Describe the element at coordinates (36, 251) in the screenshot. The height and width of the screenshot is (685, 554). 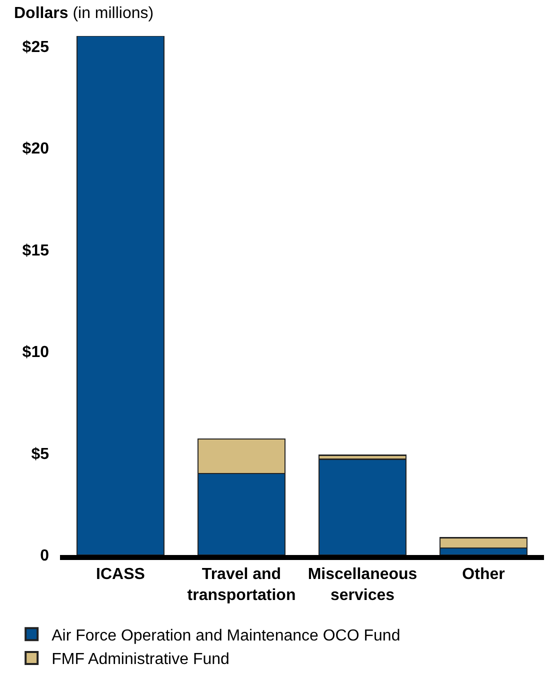
I see `y-tick-label: $15` at that location.